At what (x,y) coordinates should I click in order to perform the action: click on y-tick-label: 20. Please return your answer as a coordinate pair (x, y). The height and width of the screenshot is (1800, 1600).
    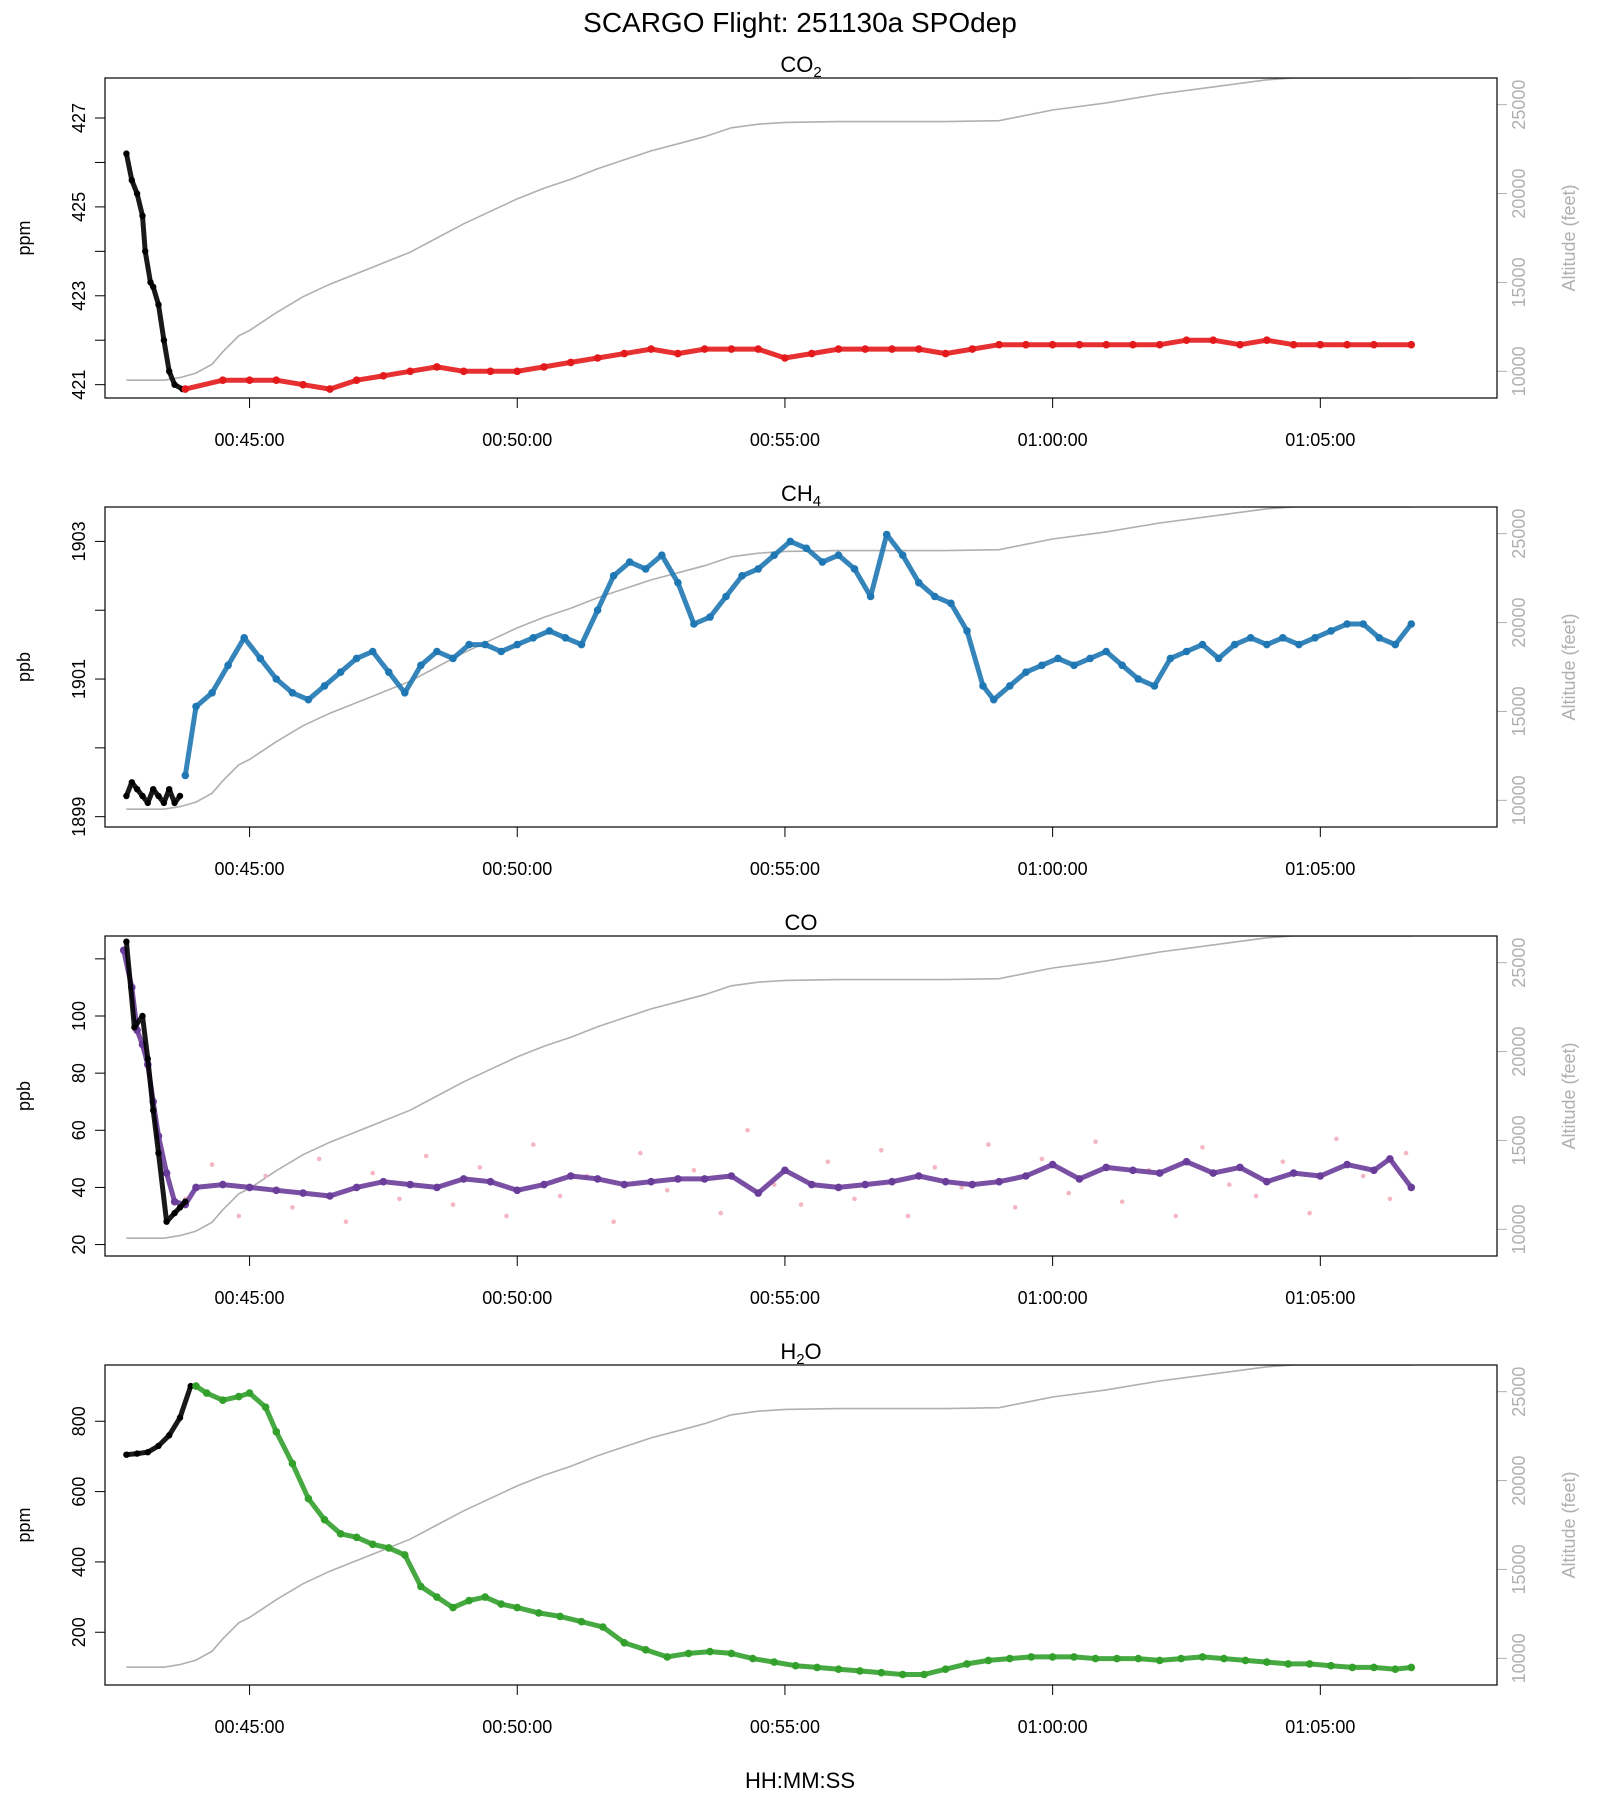
    Looking at the image, I should click on (79, 1245).